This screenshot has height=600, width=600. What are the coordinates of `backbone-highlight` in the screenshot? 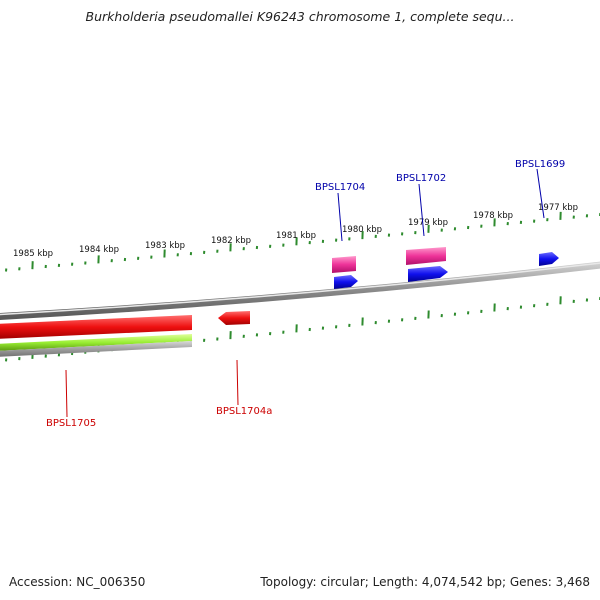 It's located at (300, 289).